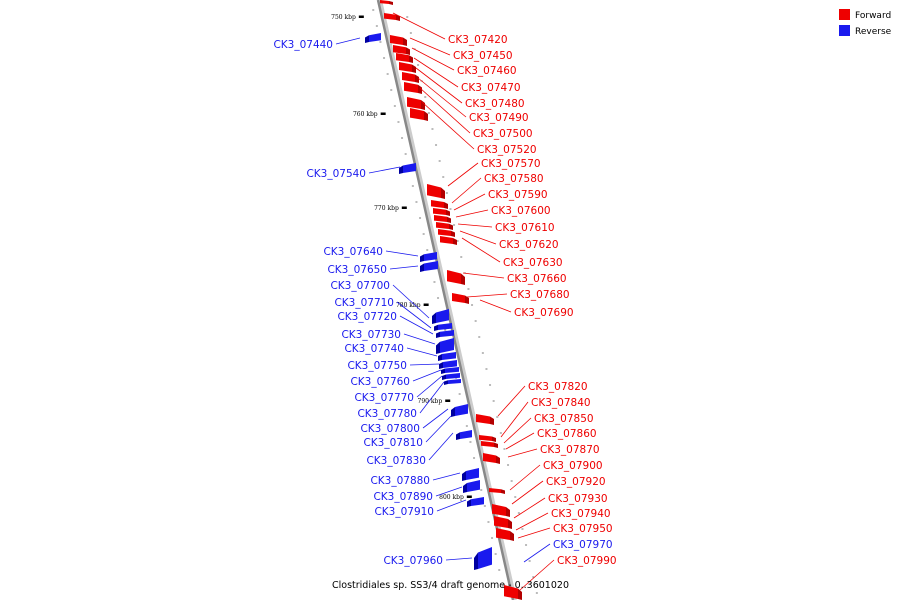  What do you see at coordinates (521, 211) in the screenshot?
I see `forward-gene-label: CK3_07600` at bounding box center [521, 211].